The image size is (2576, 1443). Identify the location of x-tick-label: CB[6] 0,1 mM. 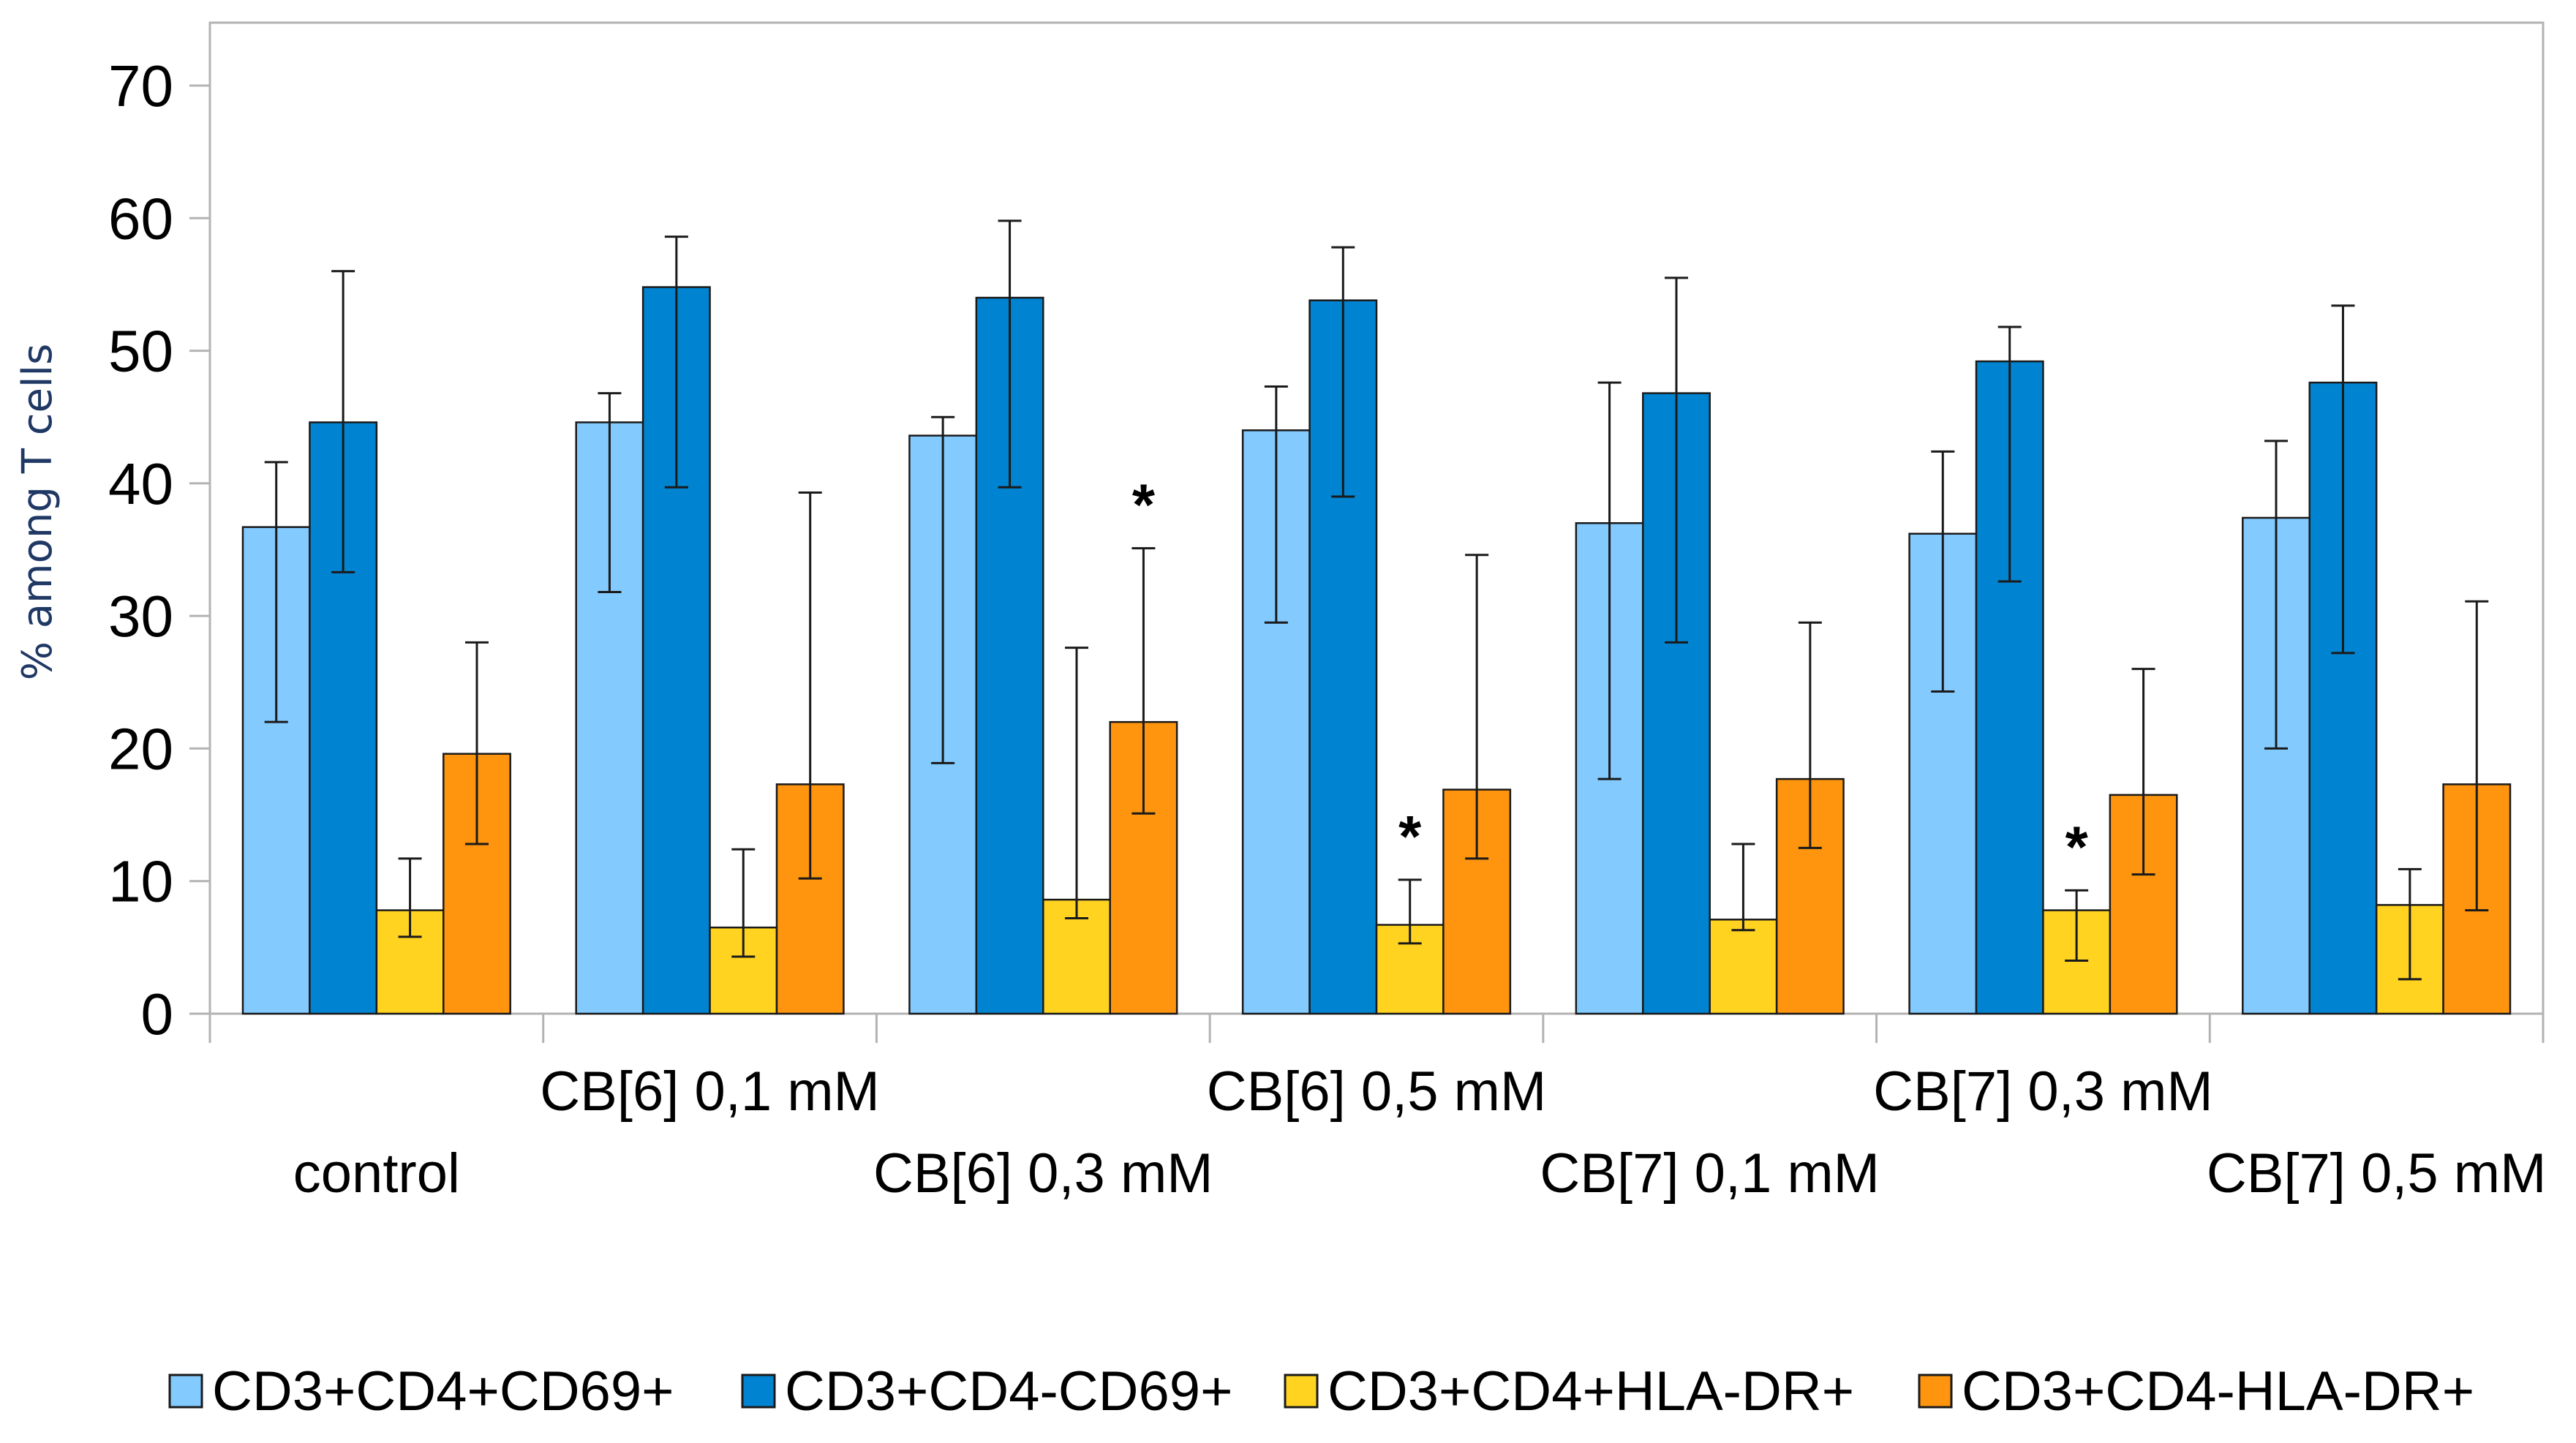
(710, 1092).